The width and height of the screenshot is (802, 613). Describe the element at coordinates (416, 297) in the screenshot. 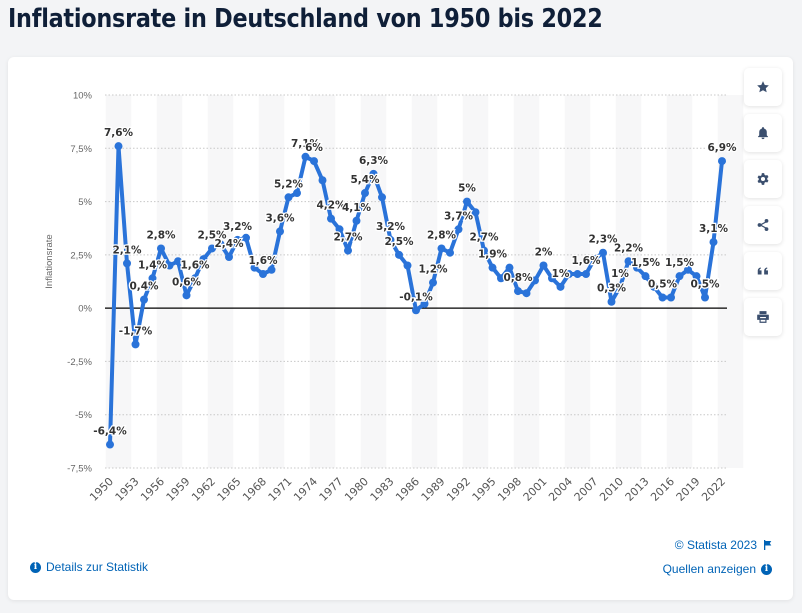

I see `data-label: -0,1%` at that location.